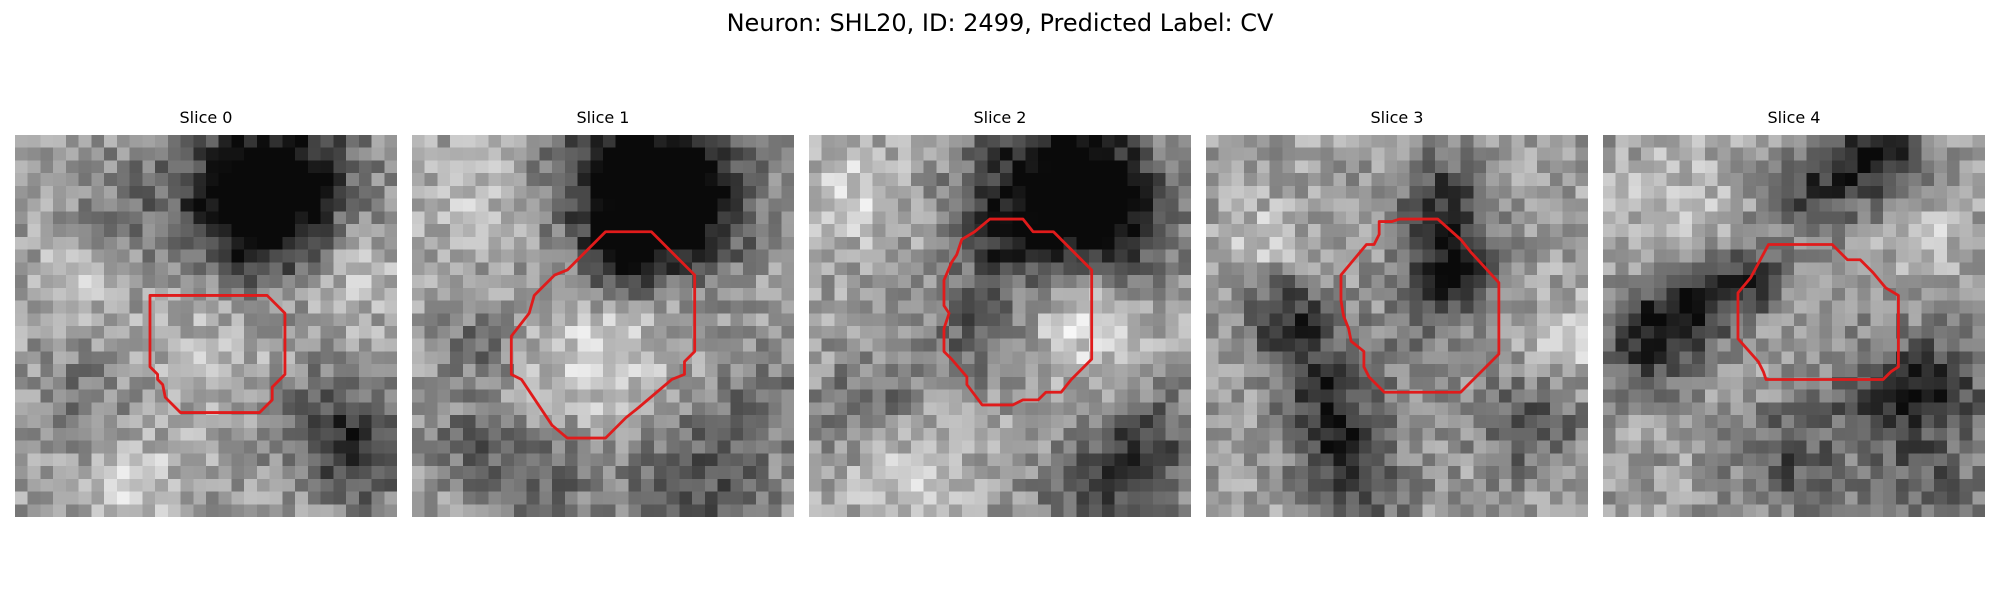 The height and width of the screenshot is (600, 2000). I want to click on slice-title-2: Slice 2, so click(1000, 117).